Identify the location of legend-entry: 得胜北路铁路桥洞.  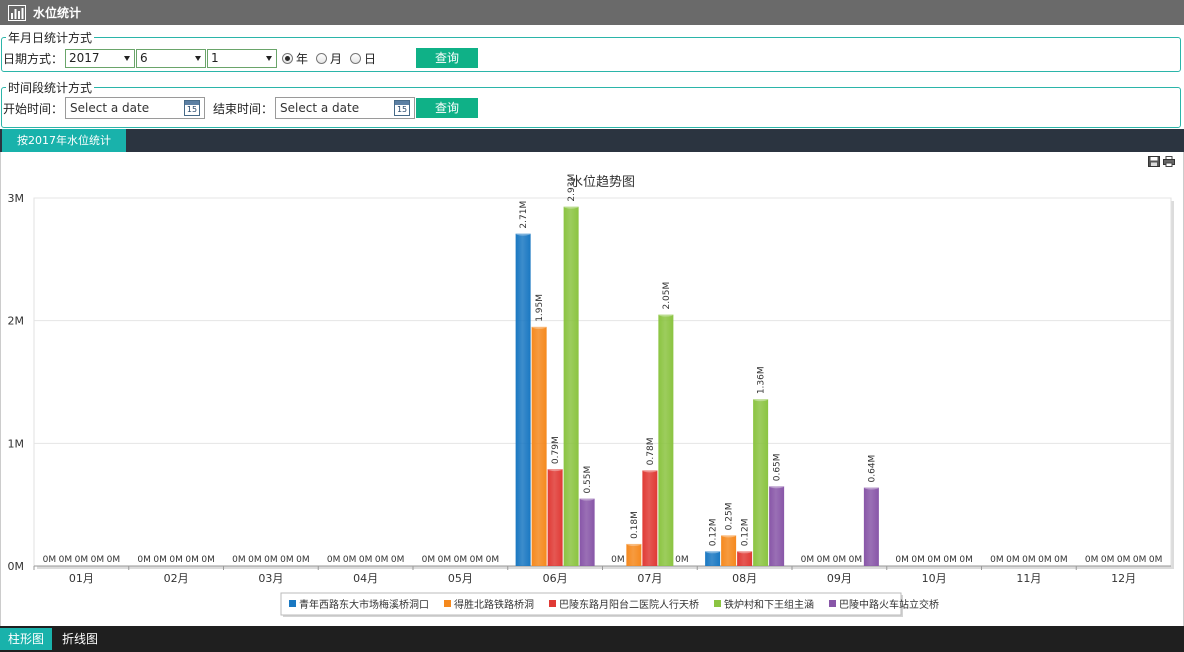
(494, 604).